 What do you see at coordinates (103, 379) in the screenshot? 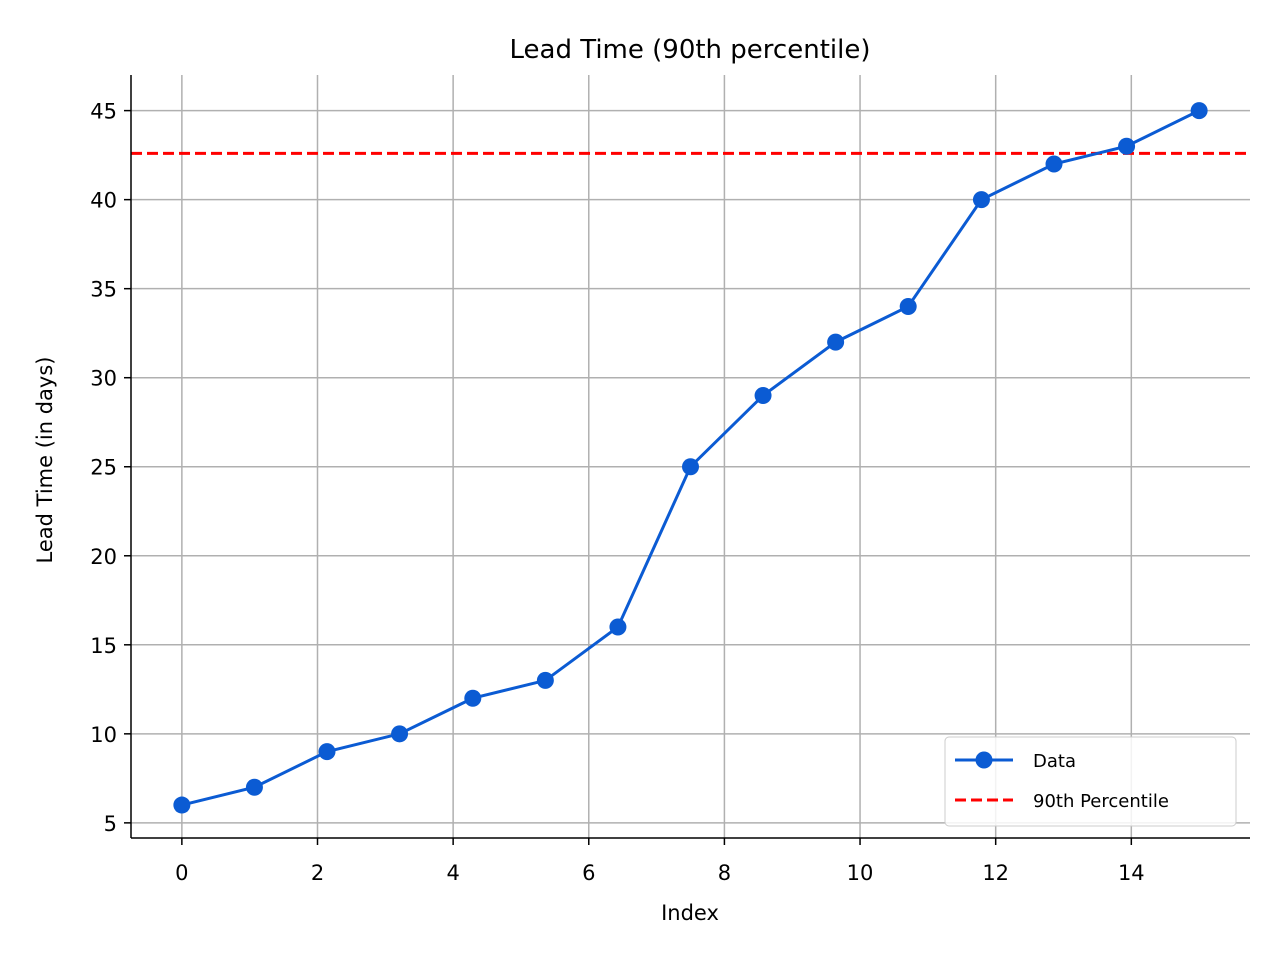
I see `y-tick-label: 30` at bounding box center [103, 379].